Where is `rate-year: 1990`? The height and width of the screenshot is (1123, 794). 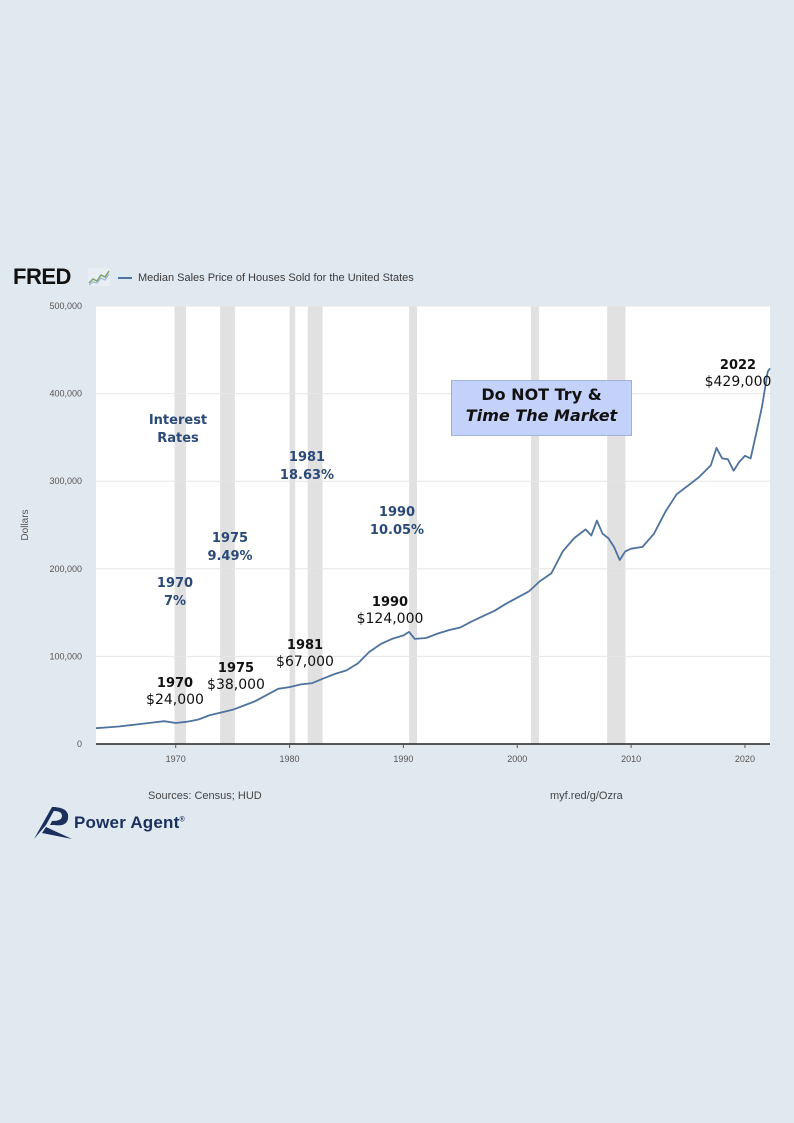
rate-year: 1990 is located at coordinates (397, 512).